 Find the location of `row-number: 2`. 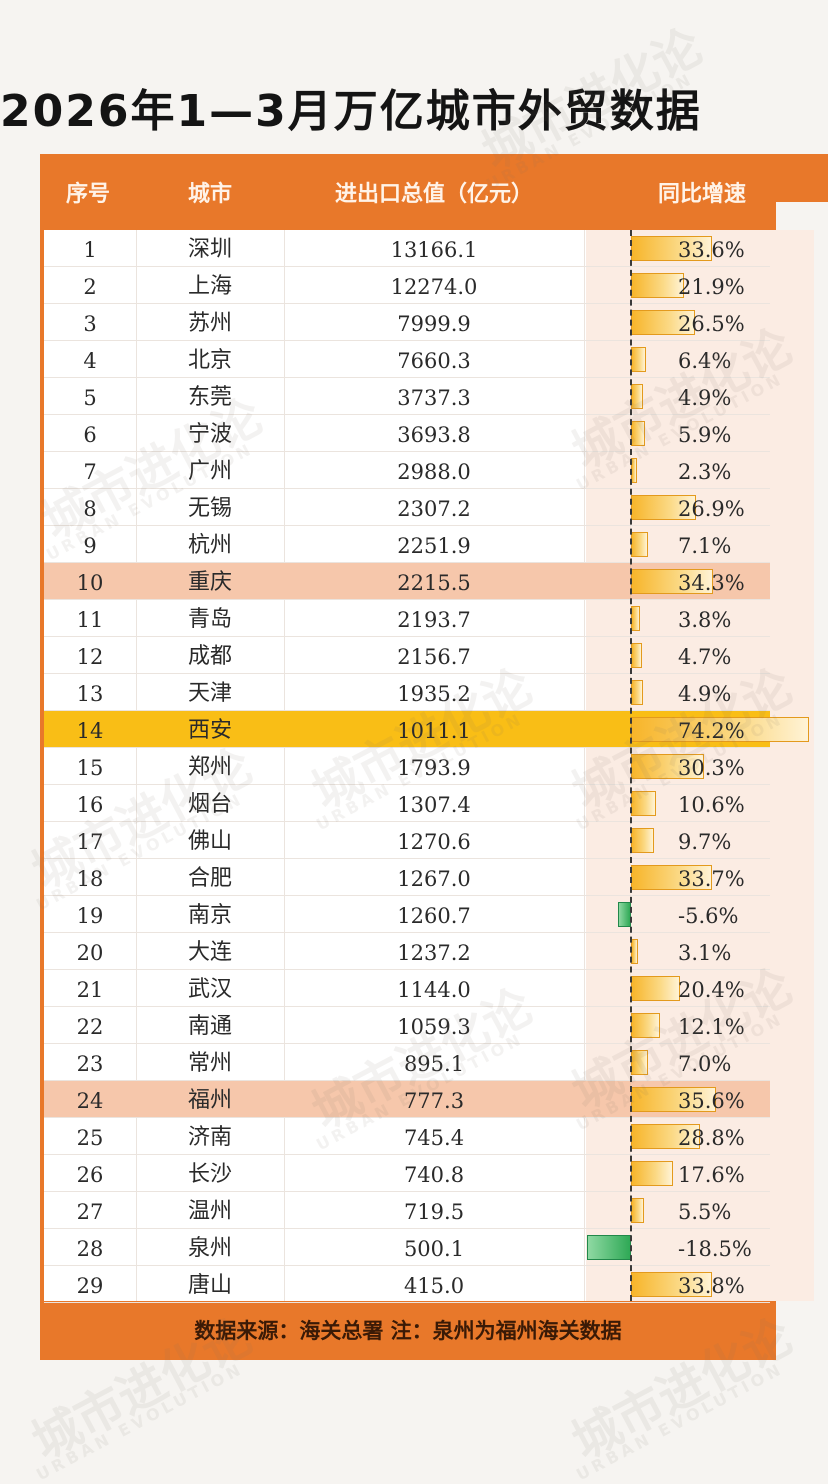

row-number: 2 is located at coordinates (90, 287).